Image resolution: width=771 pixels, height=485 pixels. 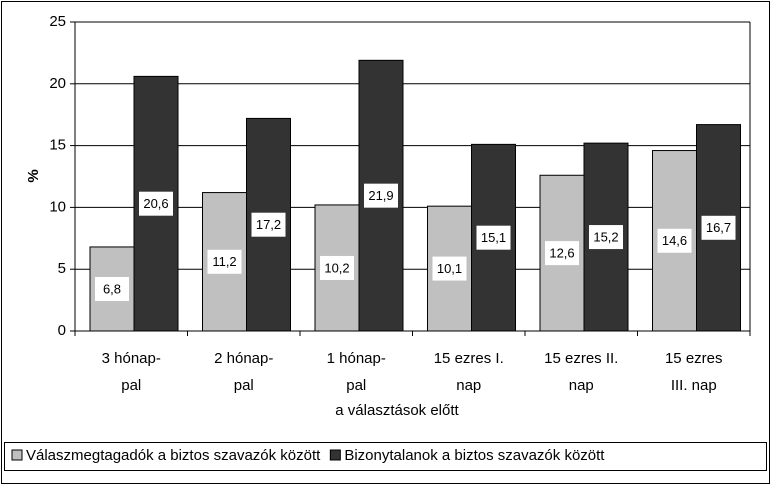 What do you see at coordinates (581, 372) in the screenshot?
I see `x-tick-label: 15 ezres II. nap` at bounding box center [581, 372].